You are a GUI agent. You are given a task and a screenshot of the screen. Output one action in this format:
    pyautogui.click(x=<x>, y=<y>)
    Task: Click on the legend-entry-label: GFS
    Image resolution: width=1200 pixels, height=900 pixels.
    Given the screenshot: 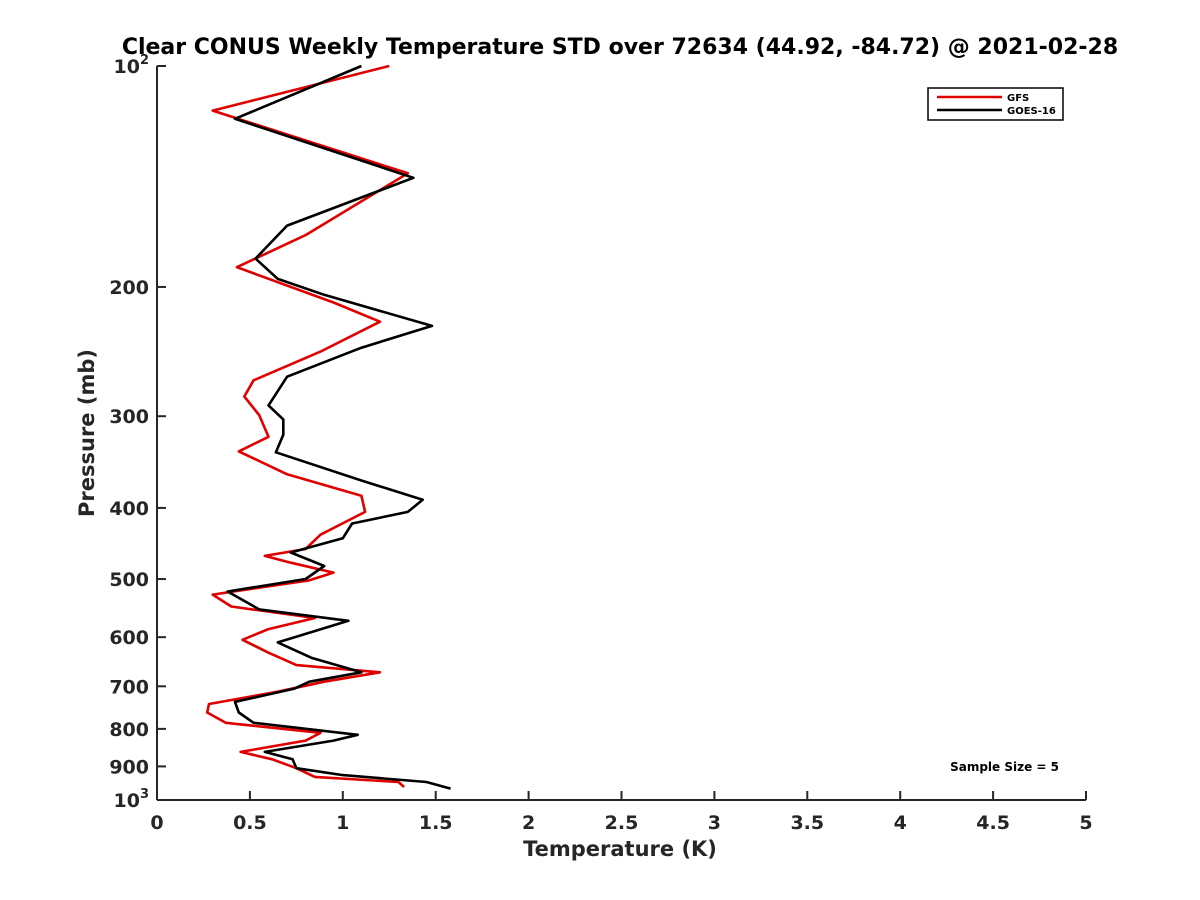 What is the action you would take?
    pyautogui.click(x=1018, y=98)
    